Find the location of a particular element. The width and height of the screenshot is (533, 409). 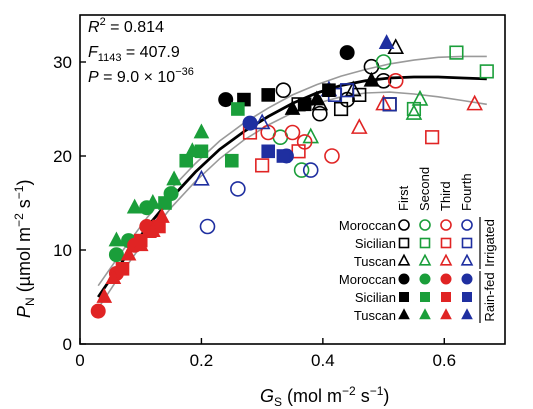

x-tick-label: 0.4 is located at coordinates (323, 360).